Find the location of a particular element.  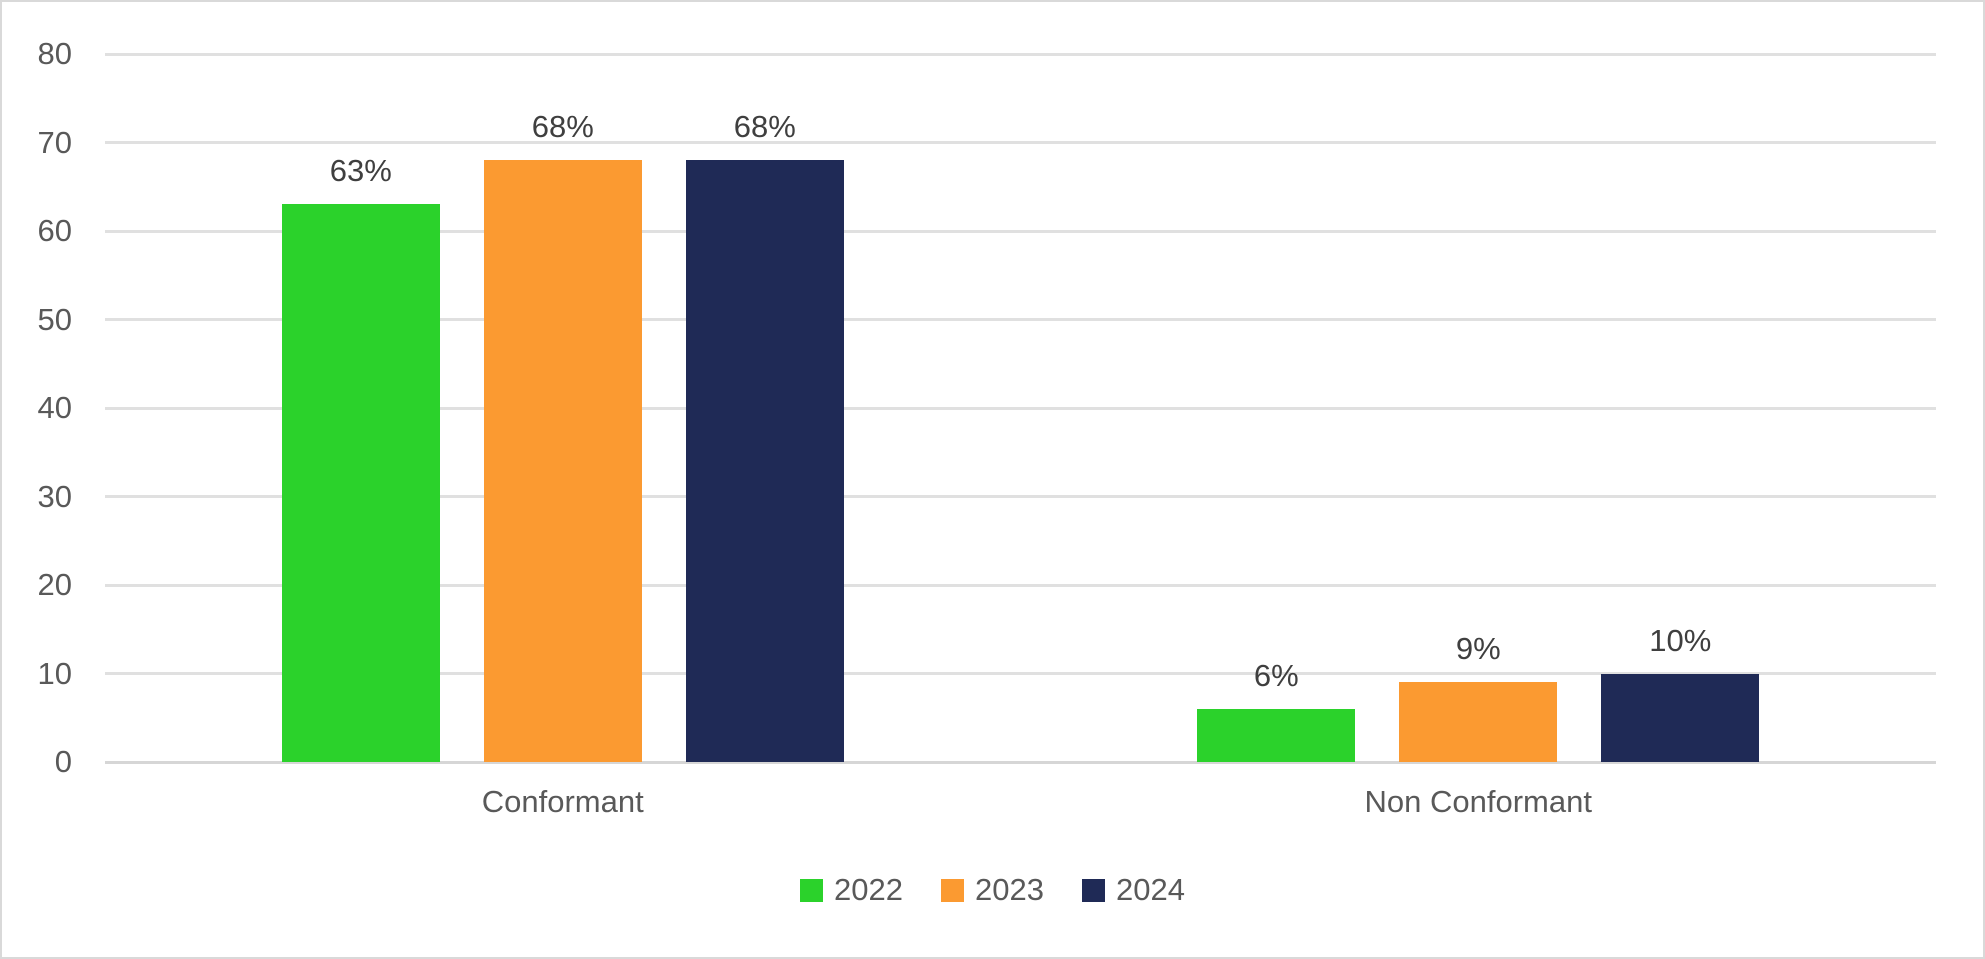

y-axis-tick-label: 50 is located at coordinates (54, 319).